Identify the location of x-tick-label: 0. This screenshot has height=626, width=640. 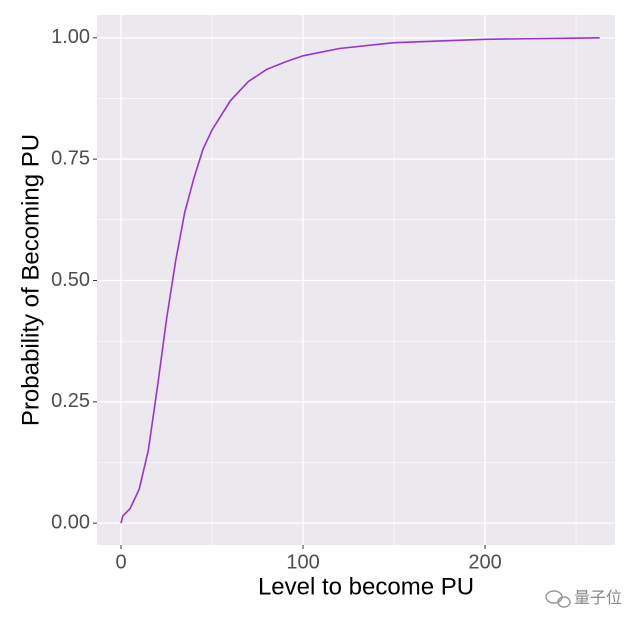
(120, 562).